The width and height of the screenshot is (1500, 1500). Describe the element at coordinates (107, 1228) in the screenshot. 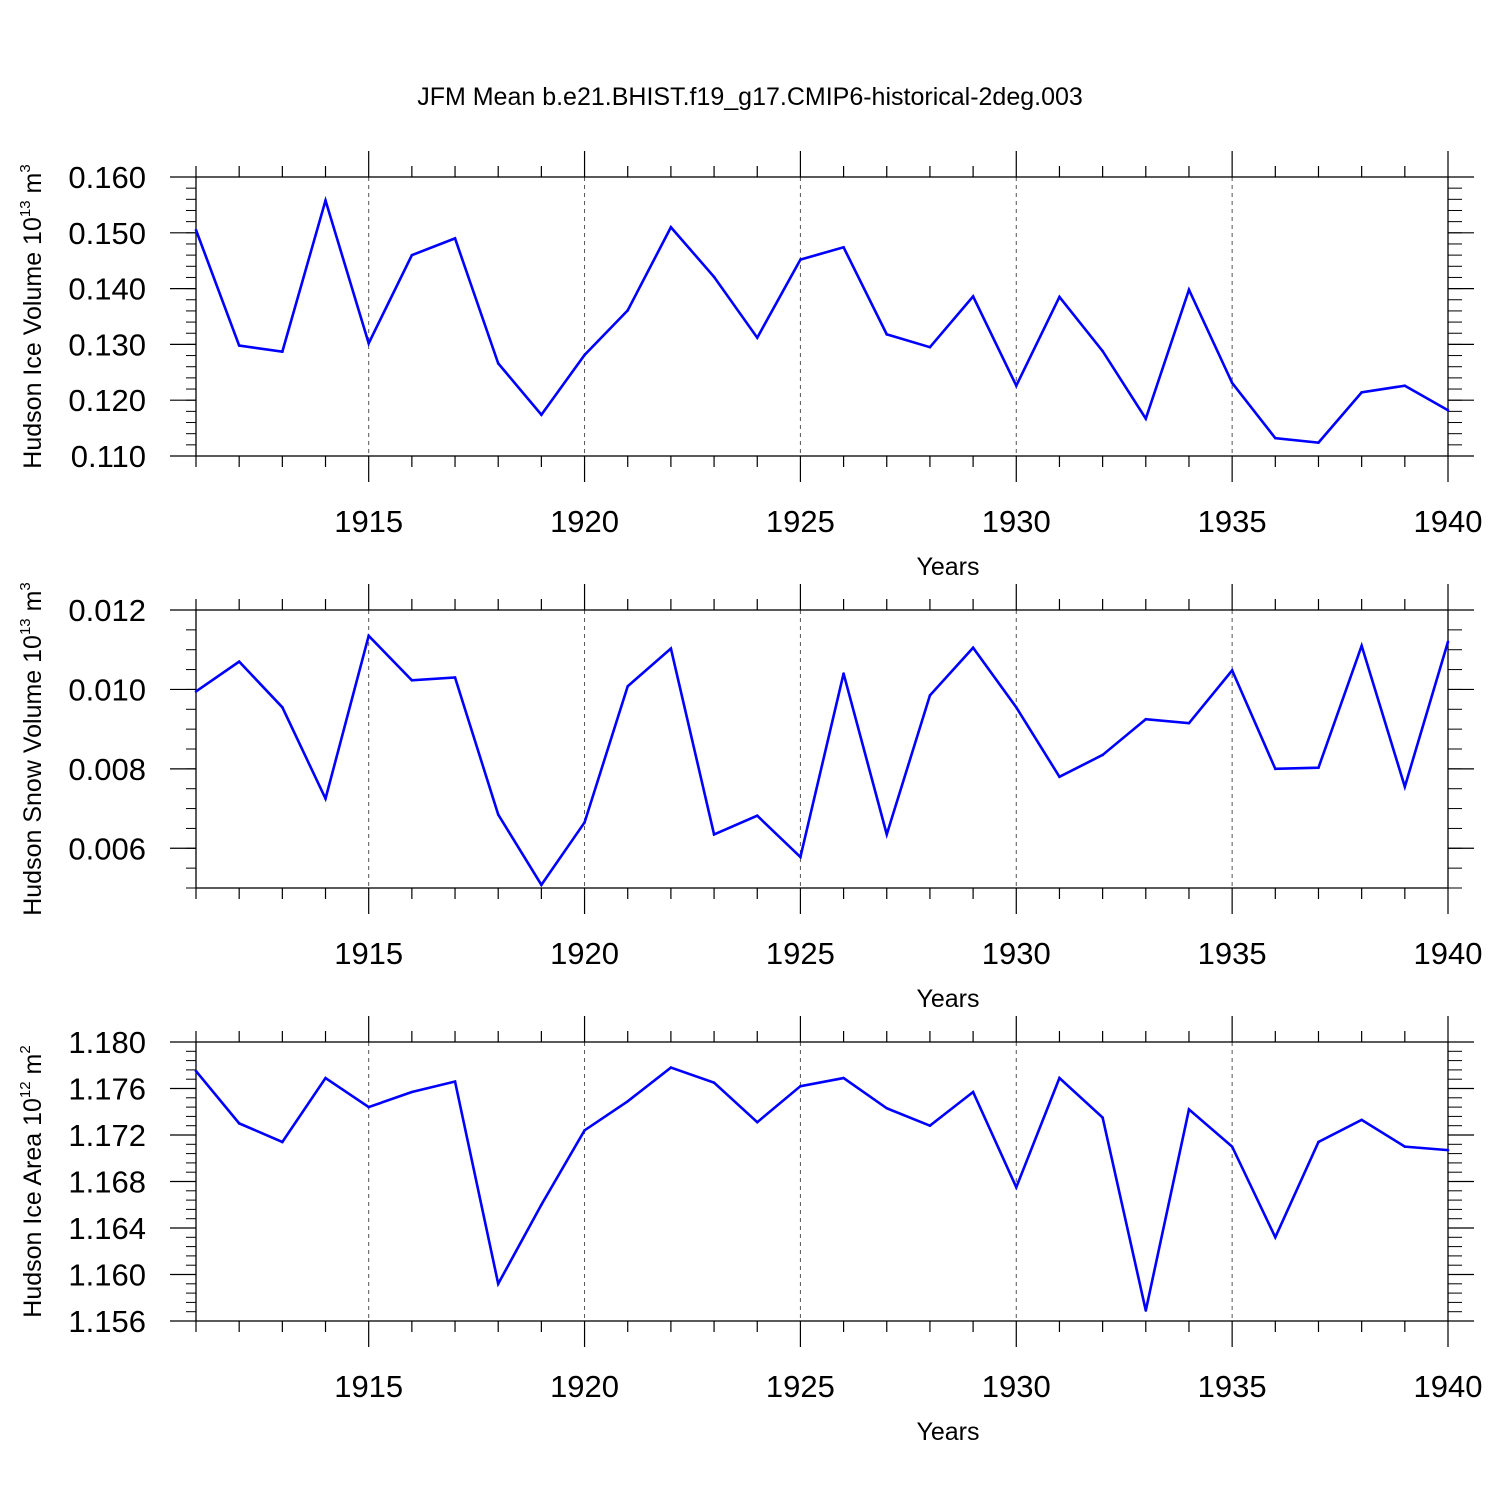

I see `y-tick-label: 1.164` at that location.